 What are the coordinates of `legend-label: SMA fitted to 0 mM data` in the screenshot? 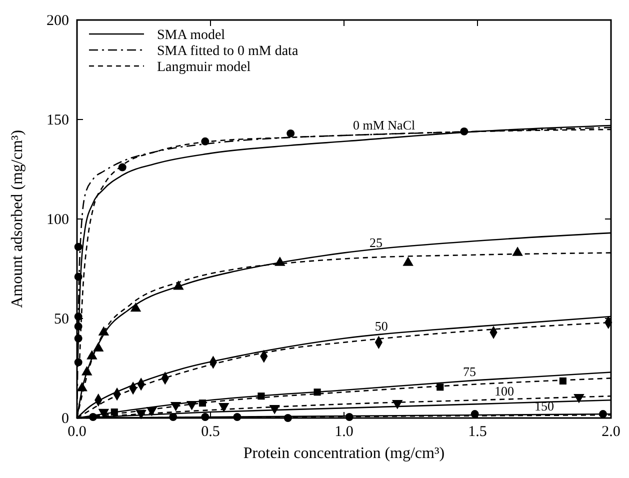 It's located at (228, 51).